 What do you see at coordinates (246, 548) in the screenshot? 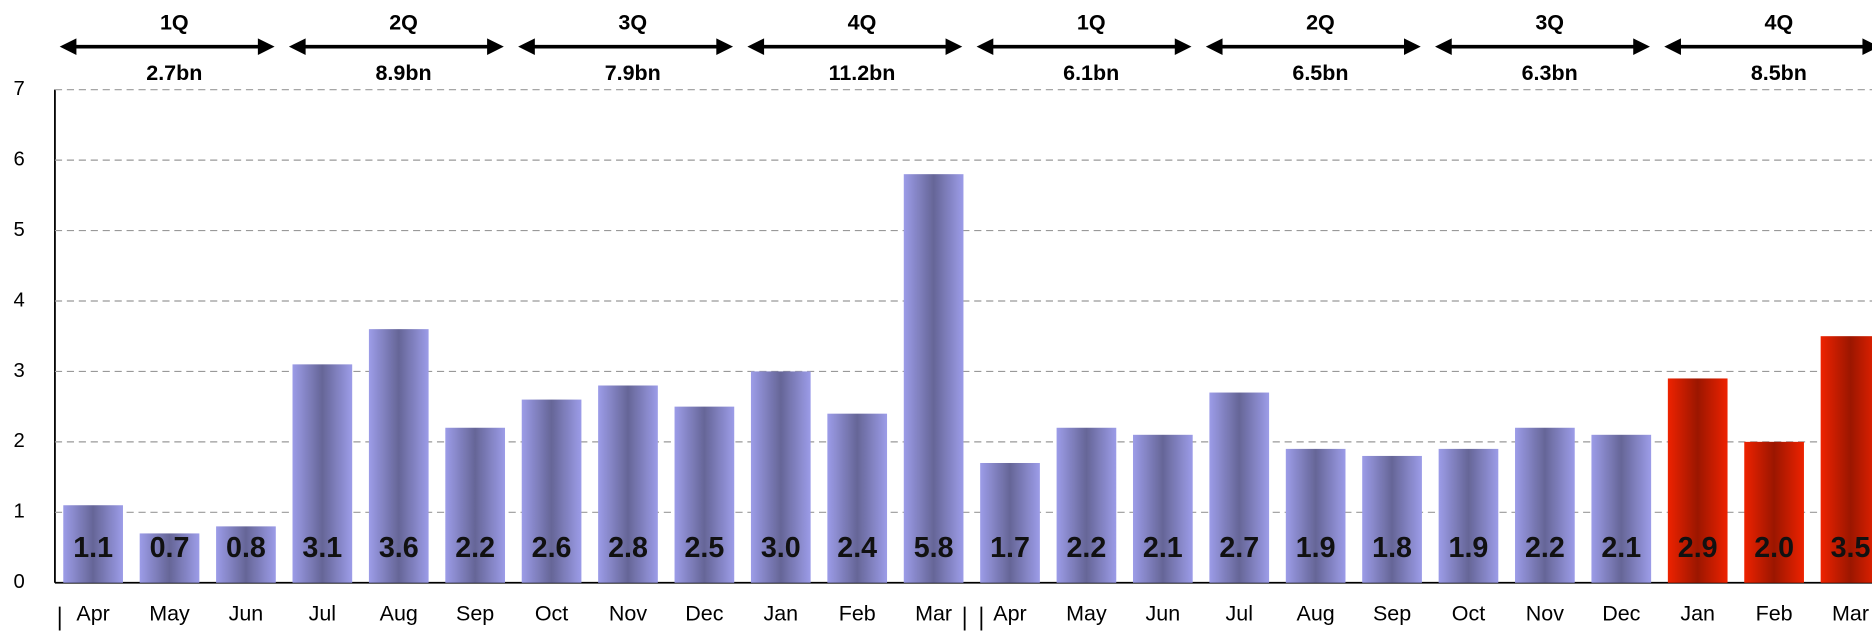
I see `value-label: 0.8` at bounding box center [246, 548].